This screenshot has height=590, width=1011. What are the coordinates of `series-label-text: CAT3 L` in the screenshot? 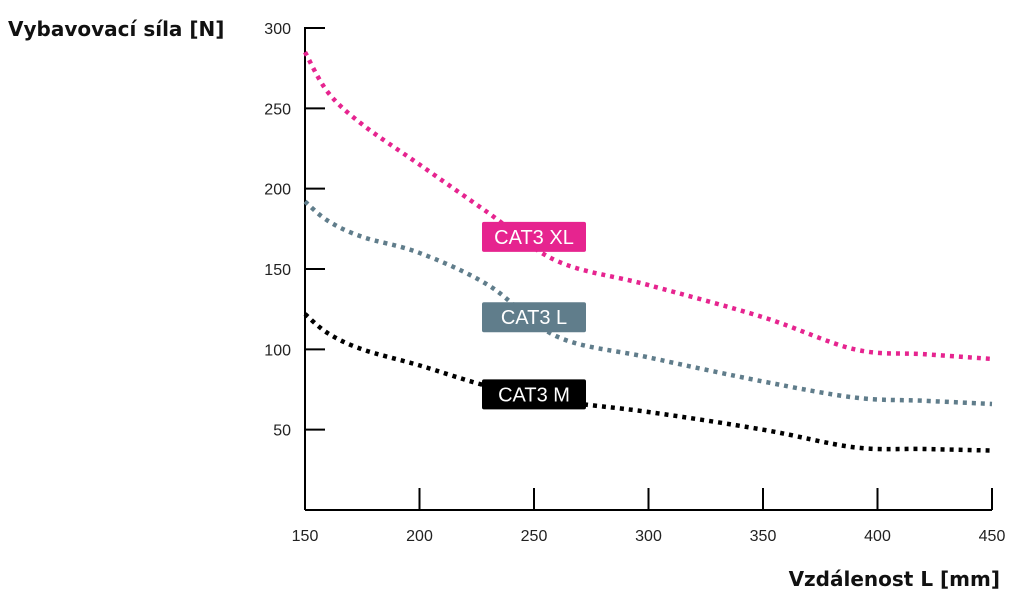 It's located at (534, 318).